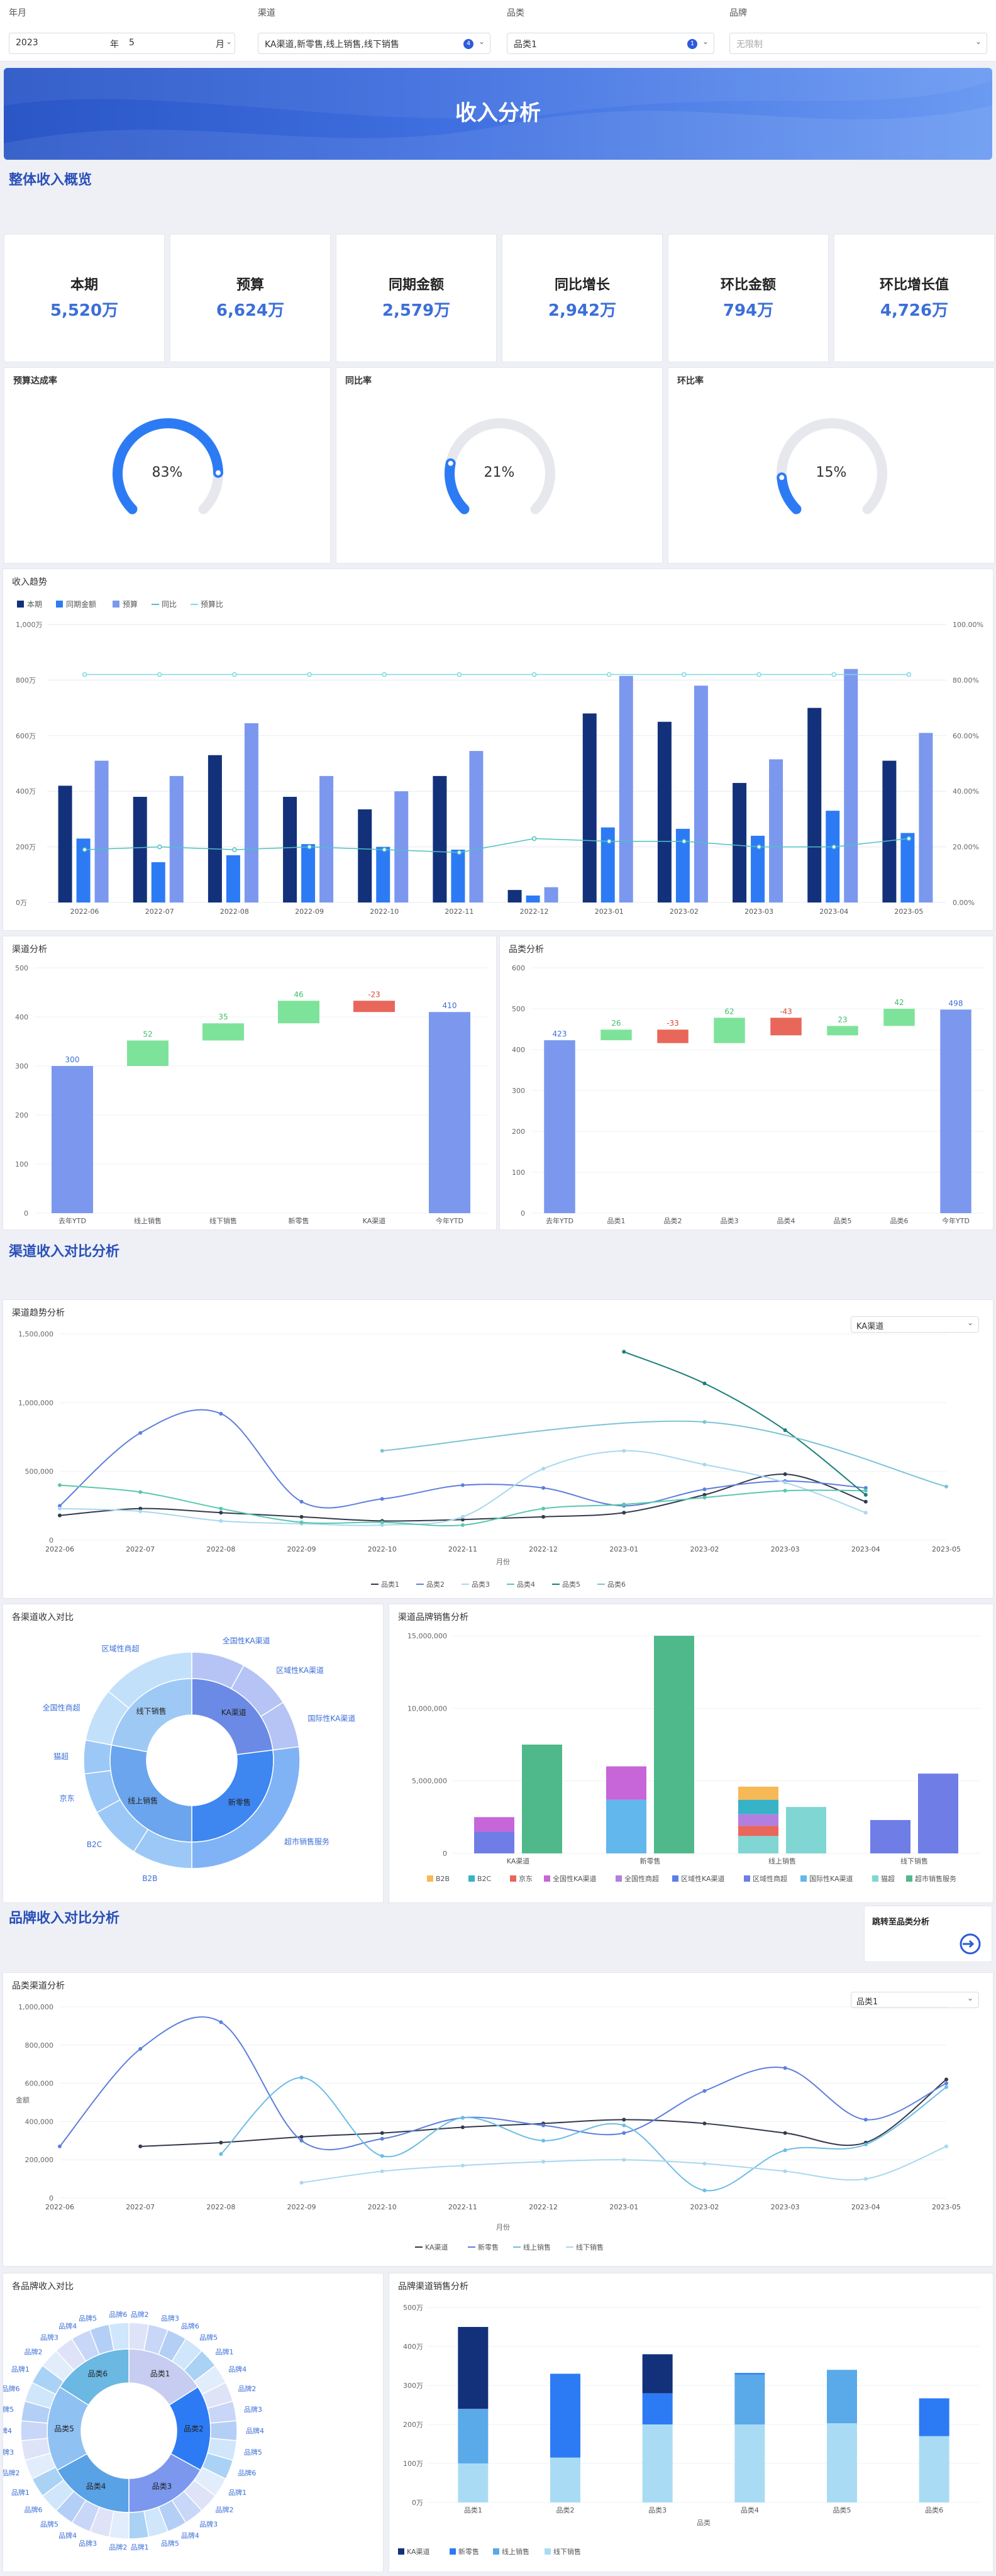 The image size is (996, 2576). I want to click on outer-label: 品牌4, so click(255, 2430).